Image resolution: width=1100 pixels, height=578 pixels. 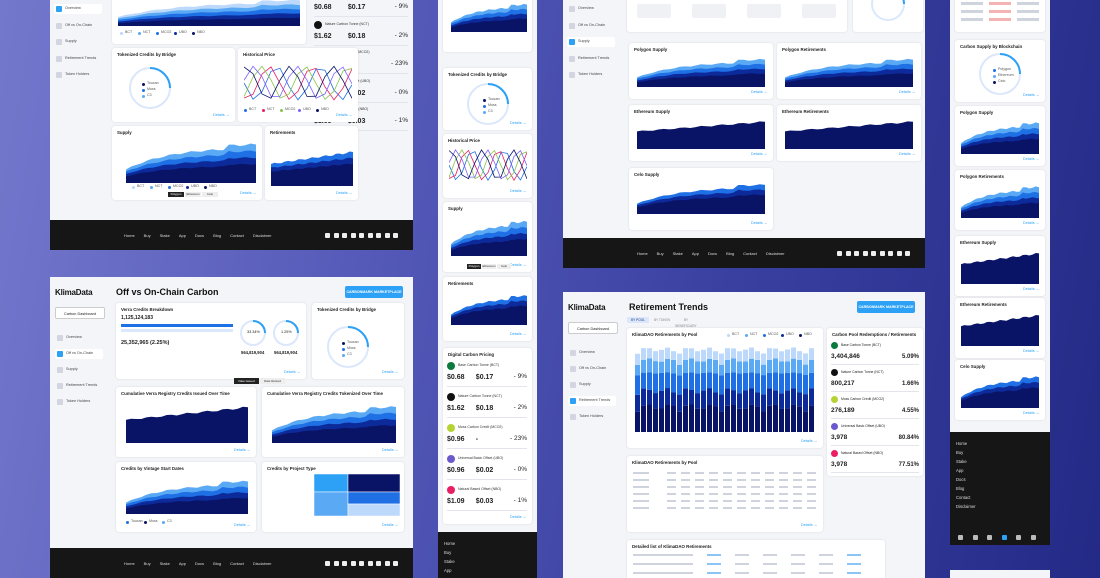 I want to click on tab: BY BENEFICIARY, so click(x=686, y=323).